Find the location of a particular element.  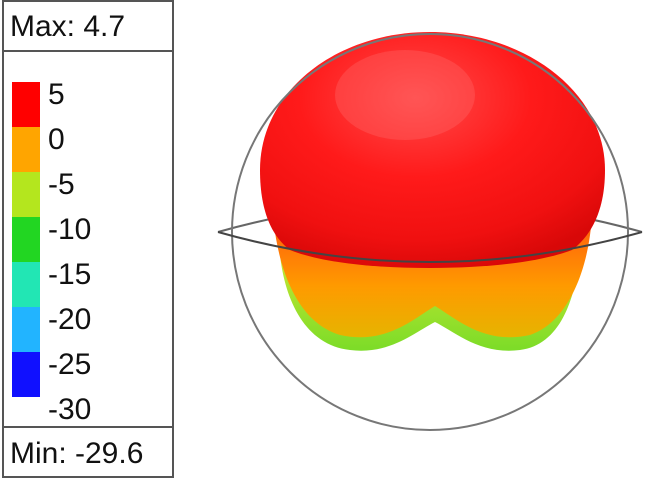

legend-tick-5: 5 is located at coordinates (56, 94).